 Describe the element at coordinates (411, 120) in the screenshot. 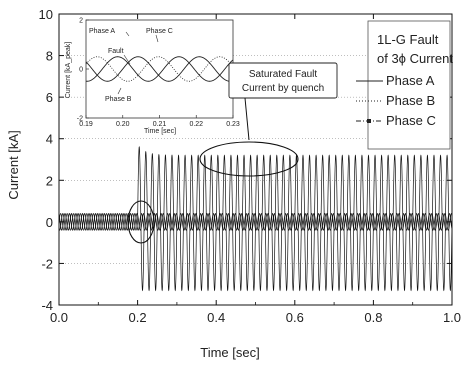

I see `legend-label-phase-c: Phase C` at that location.